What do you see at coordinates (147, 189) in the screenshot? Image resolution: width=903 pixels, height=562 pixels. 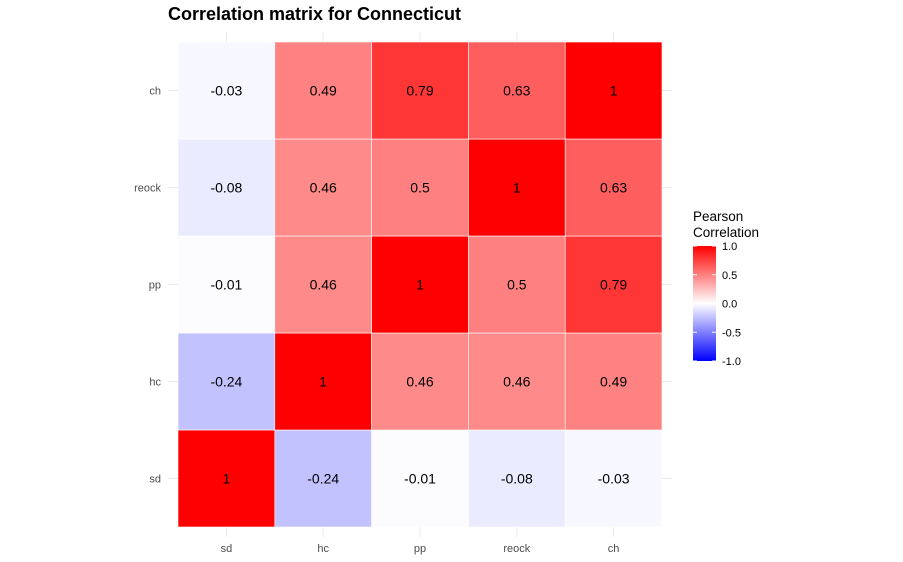 I see `y-tick-label: reock` at bounding box center [147, 189].